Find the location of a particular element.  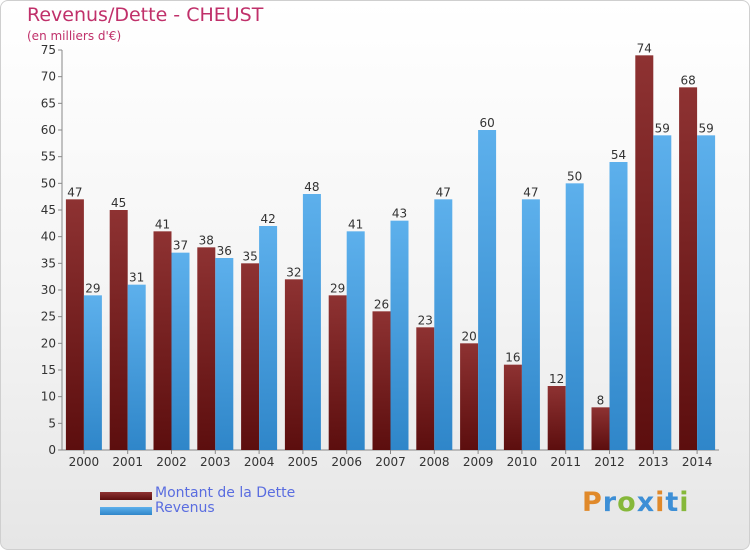

x-tick-label: 2005 is located at coordinates (303, 462).